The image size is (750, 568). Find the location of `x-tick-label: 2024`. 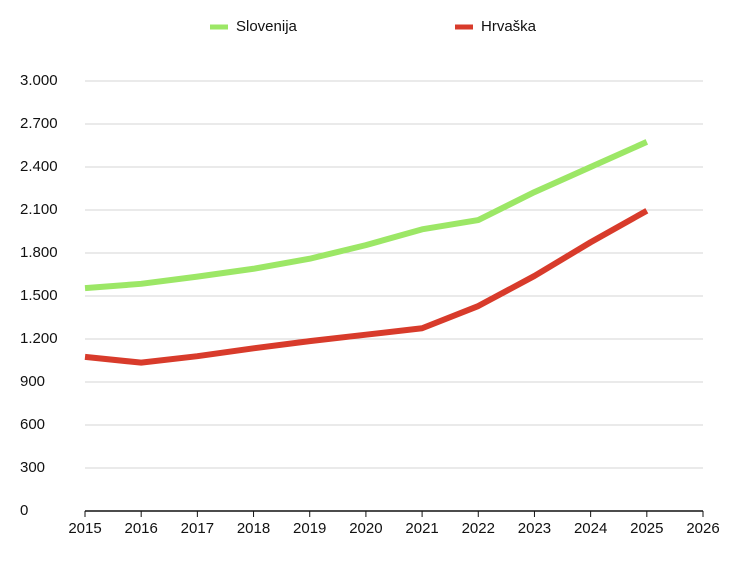

x-tick-label: 2024 is located at coordinates (590, 528).